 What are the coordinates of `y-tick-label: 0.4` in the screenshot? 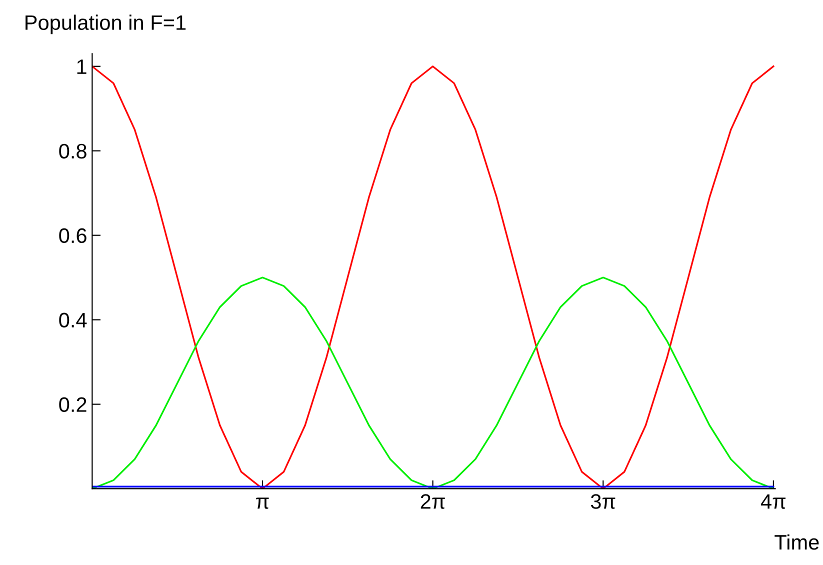 It's located at (73, 320).